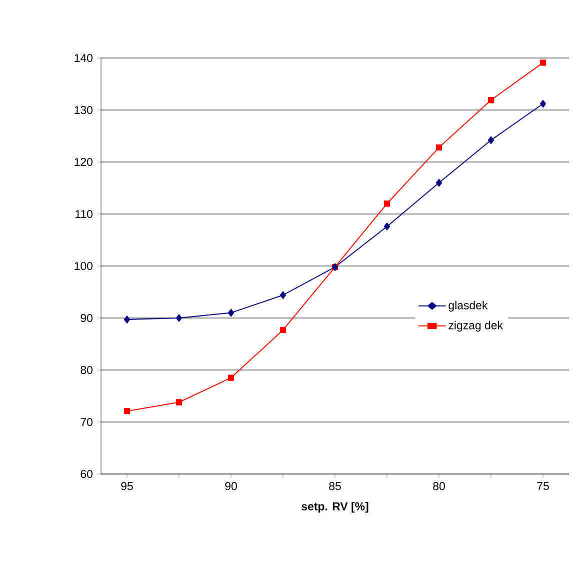 This screenshot has width=585, height=565. Describe the element at coordinates (84, 214) in the screenshot. I see `y-tick-label: 110` at that location.